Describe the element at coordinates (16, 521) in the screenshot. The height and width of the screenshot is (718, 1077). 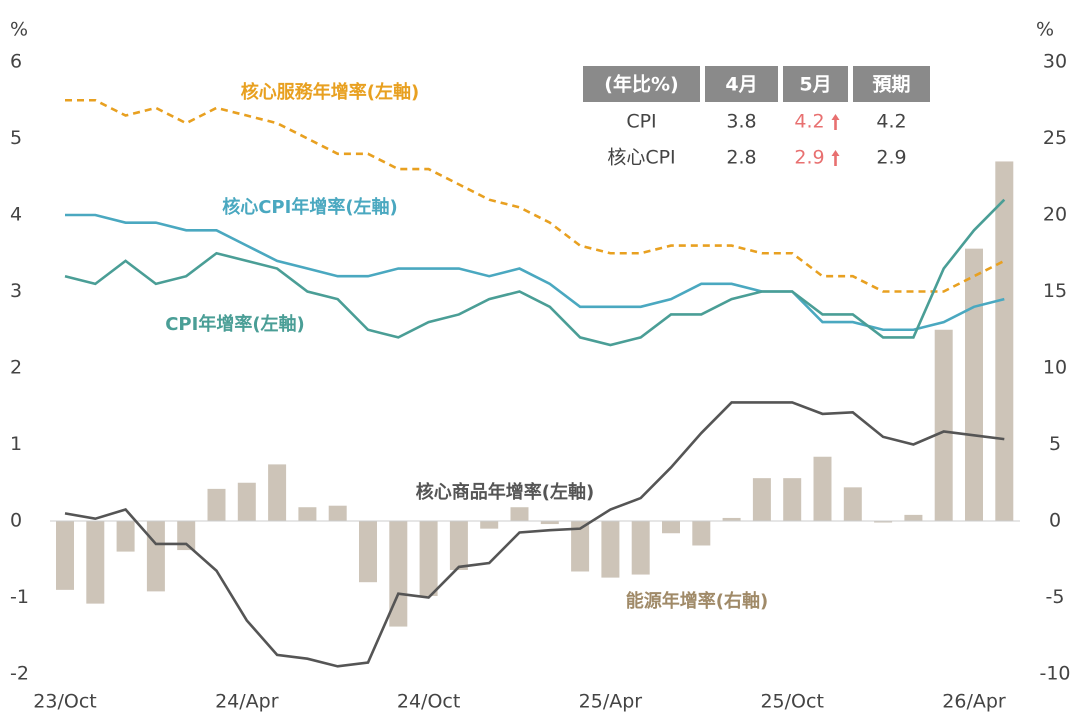
I see `y-tick-label: 0` at that location.